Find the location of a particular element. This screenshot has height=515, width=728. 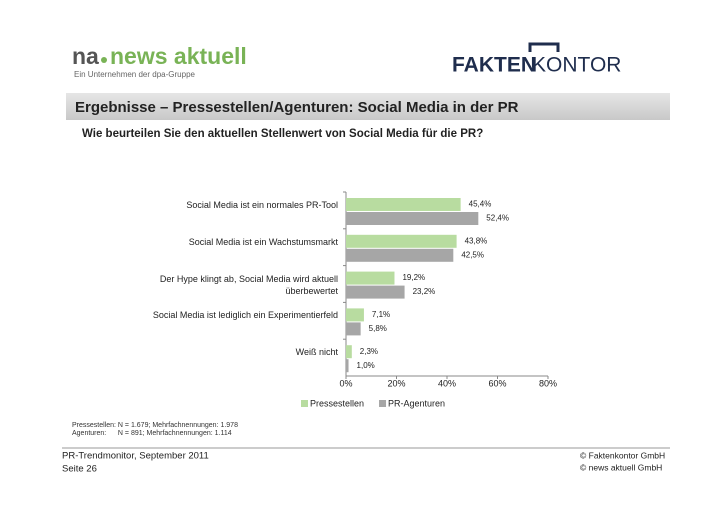

value-label: 2,3% is located at coordinates (369, 351).